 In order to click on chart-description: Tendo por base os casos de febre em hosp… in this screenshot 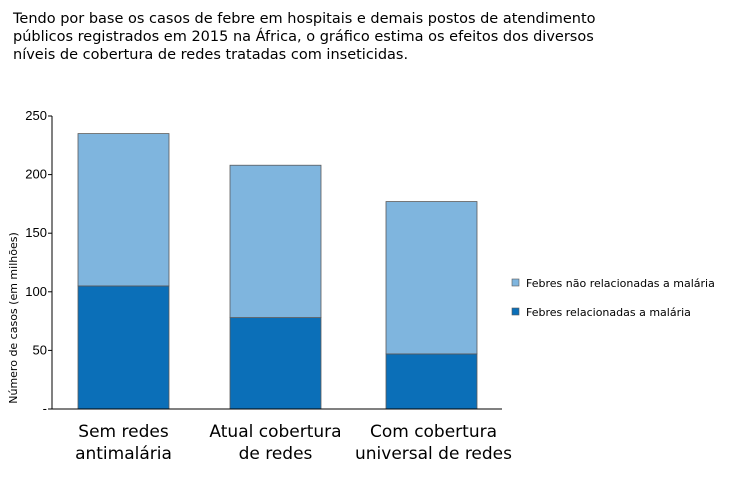, I will do `click(304, 37)`.